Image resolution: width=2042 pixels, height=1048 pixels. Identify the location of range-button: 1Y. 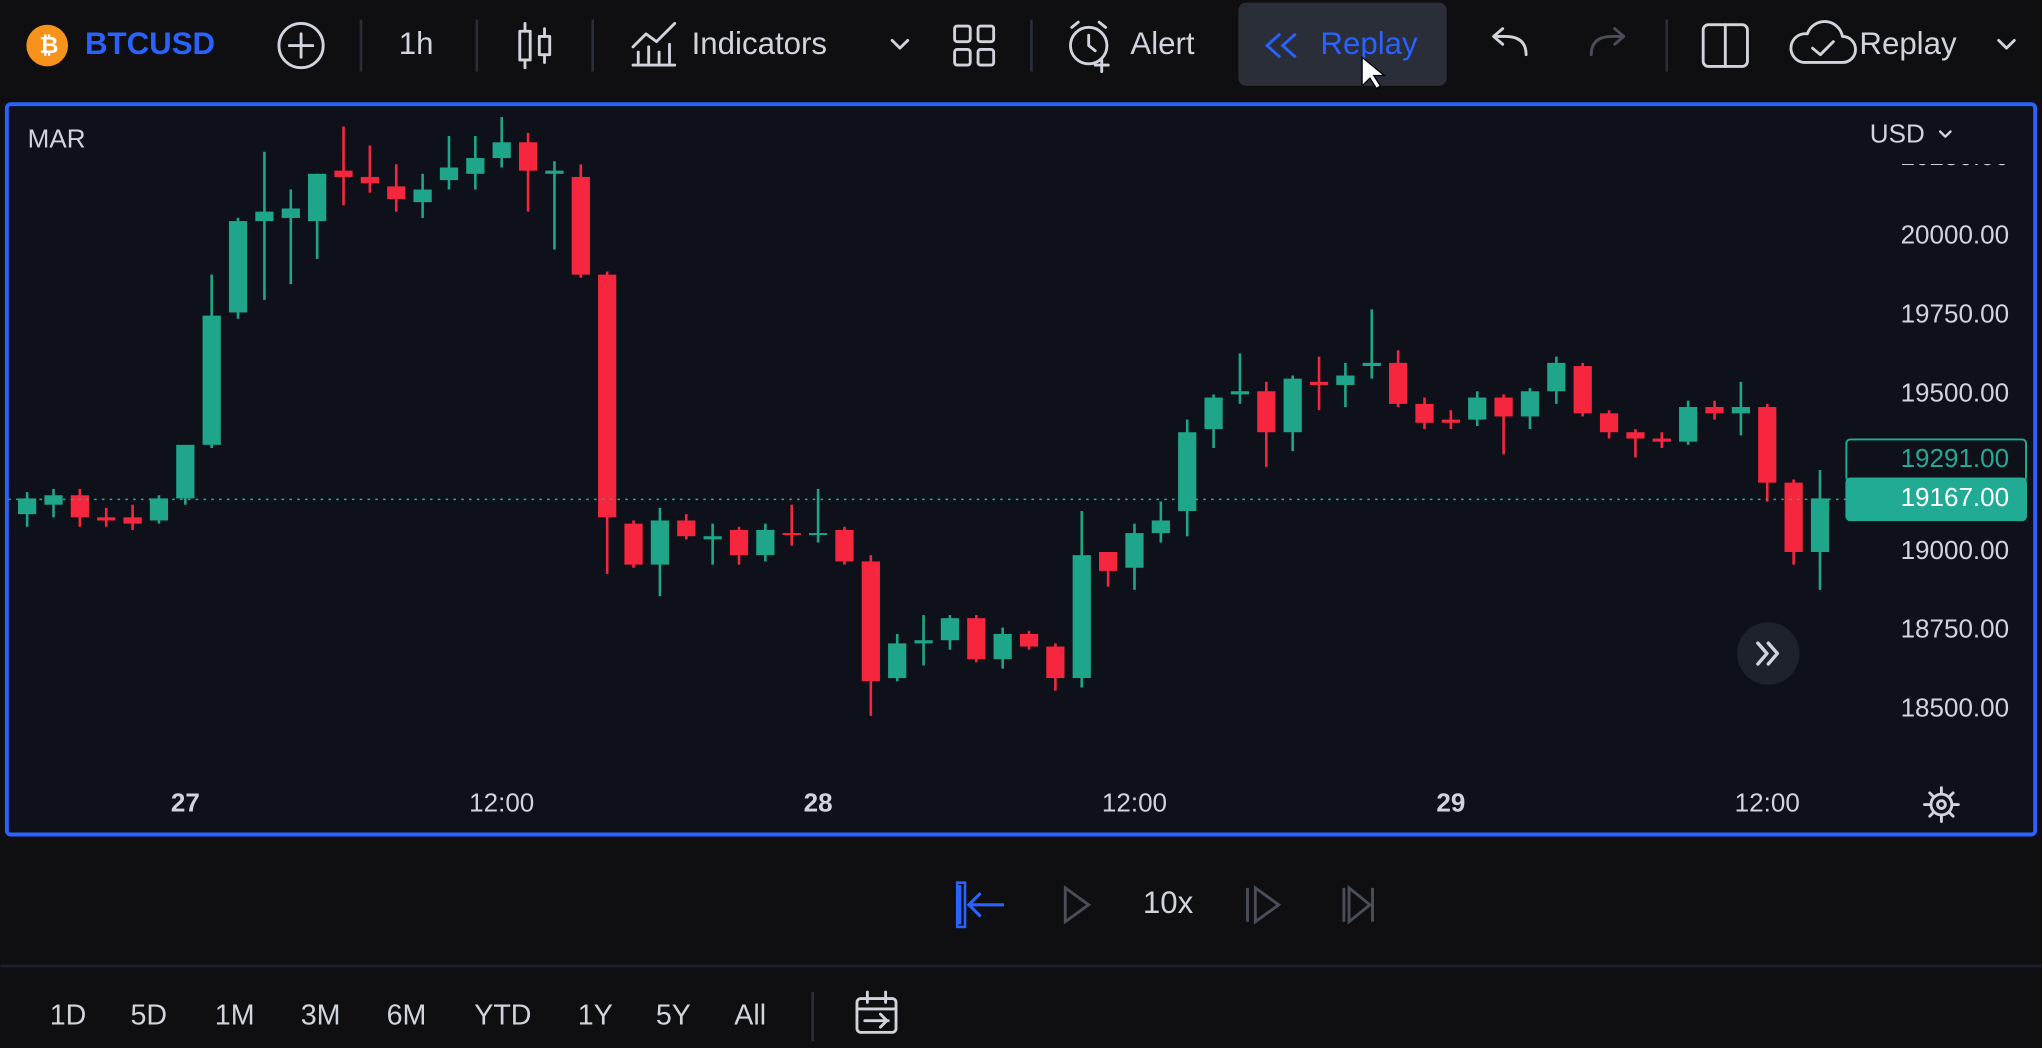
(595, 1015).